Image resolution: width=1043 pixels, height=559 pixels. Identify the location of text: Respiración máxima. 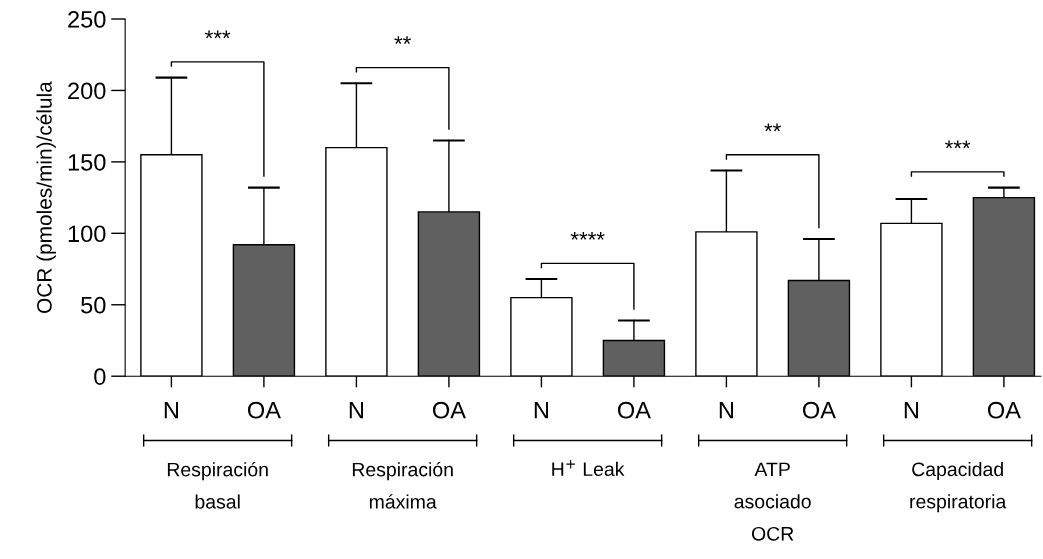
(402, 485).